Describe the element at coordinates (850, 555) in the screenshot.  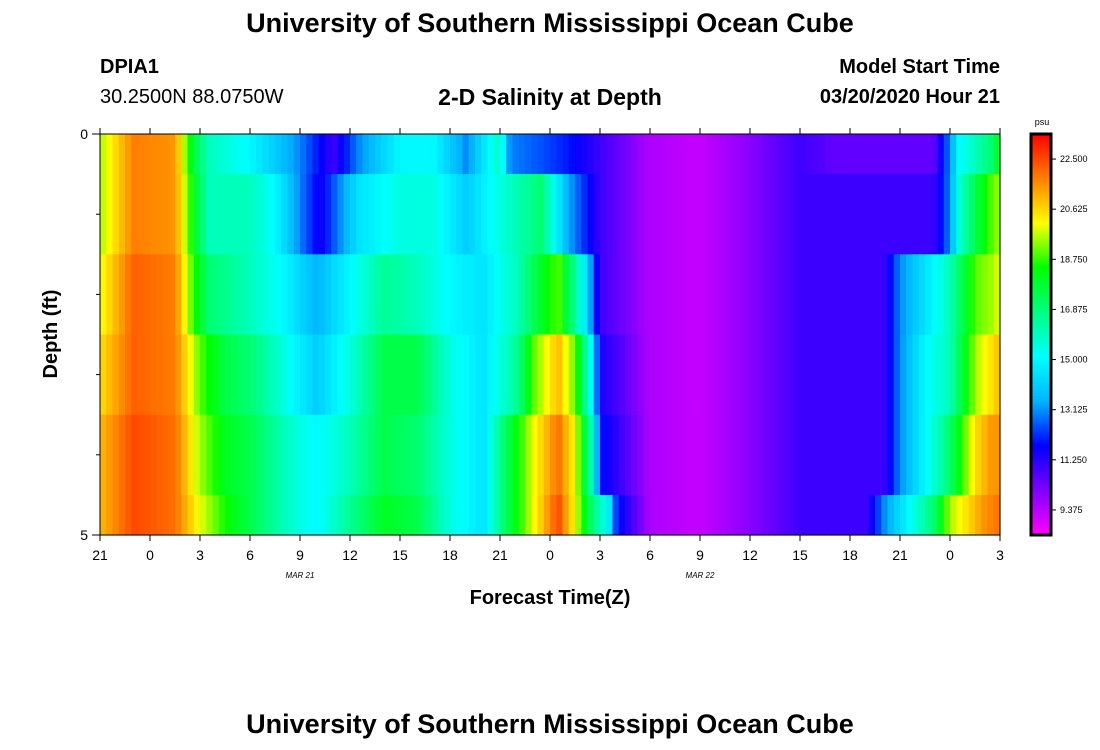
I see `x-tick-label: 18` at that location.